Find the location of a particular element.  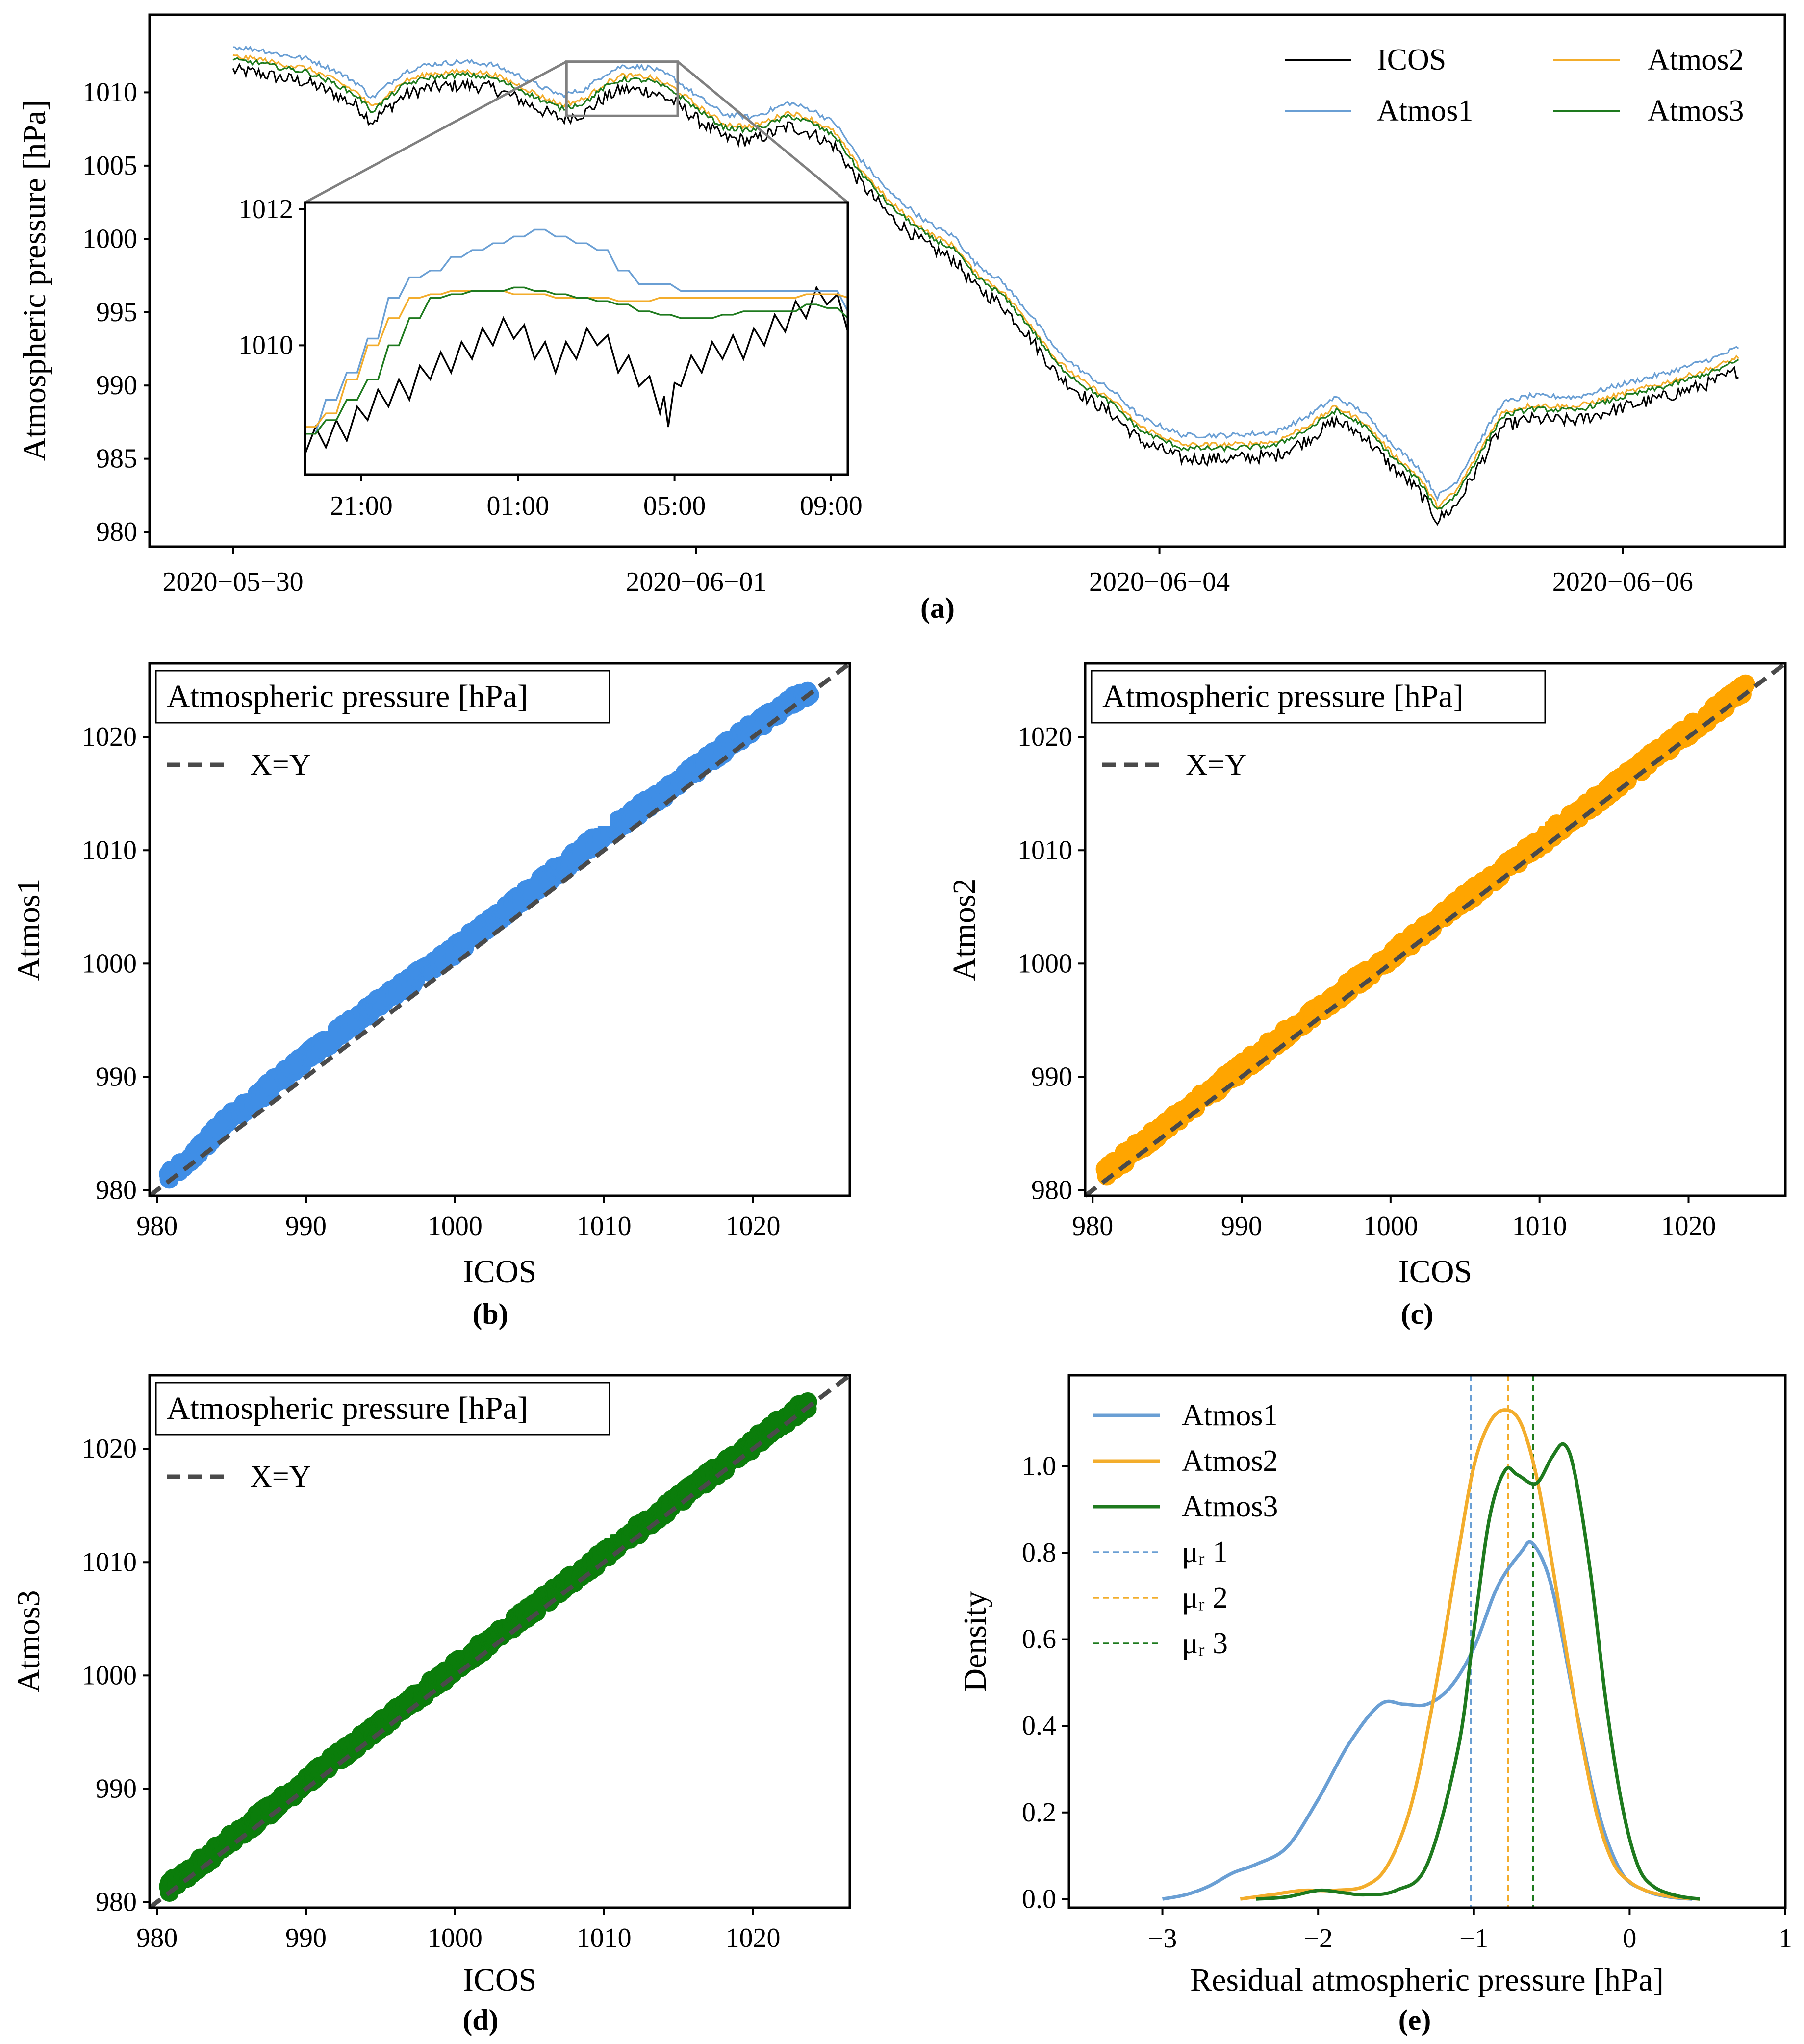

e-ytick-label: 0.2 is located at coordinates (1039, 1813).